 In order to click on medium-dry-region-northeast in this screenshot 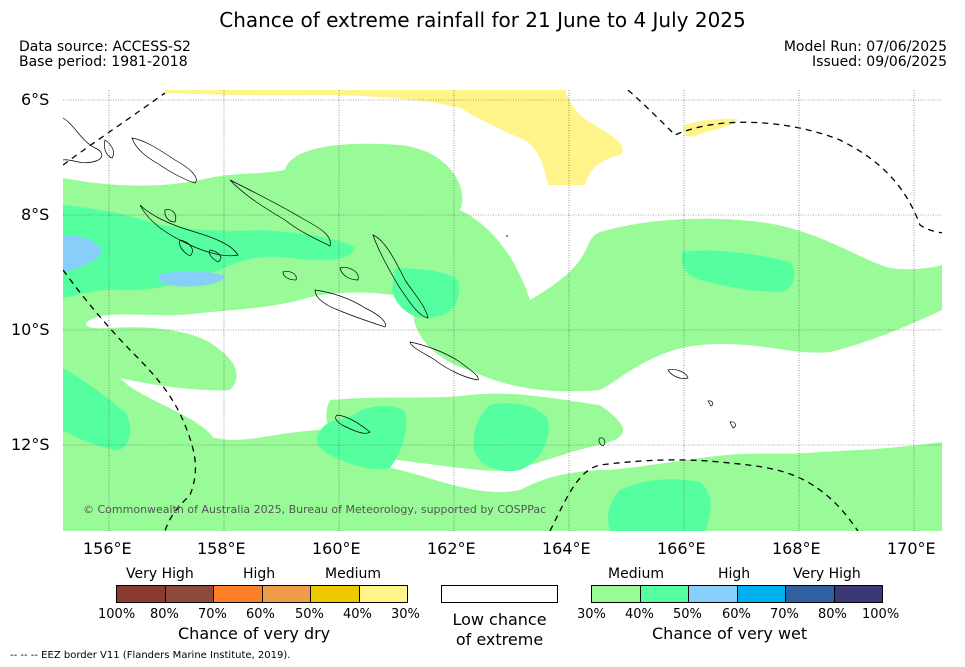, I will do `click(711, 127)`.